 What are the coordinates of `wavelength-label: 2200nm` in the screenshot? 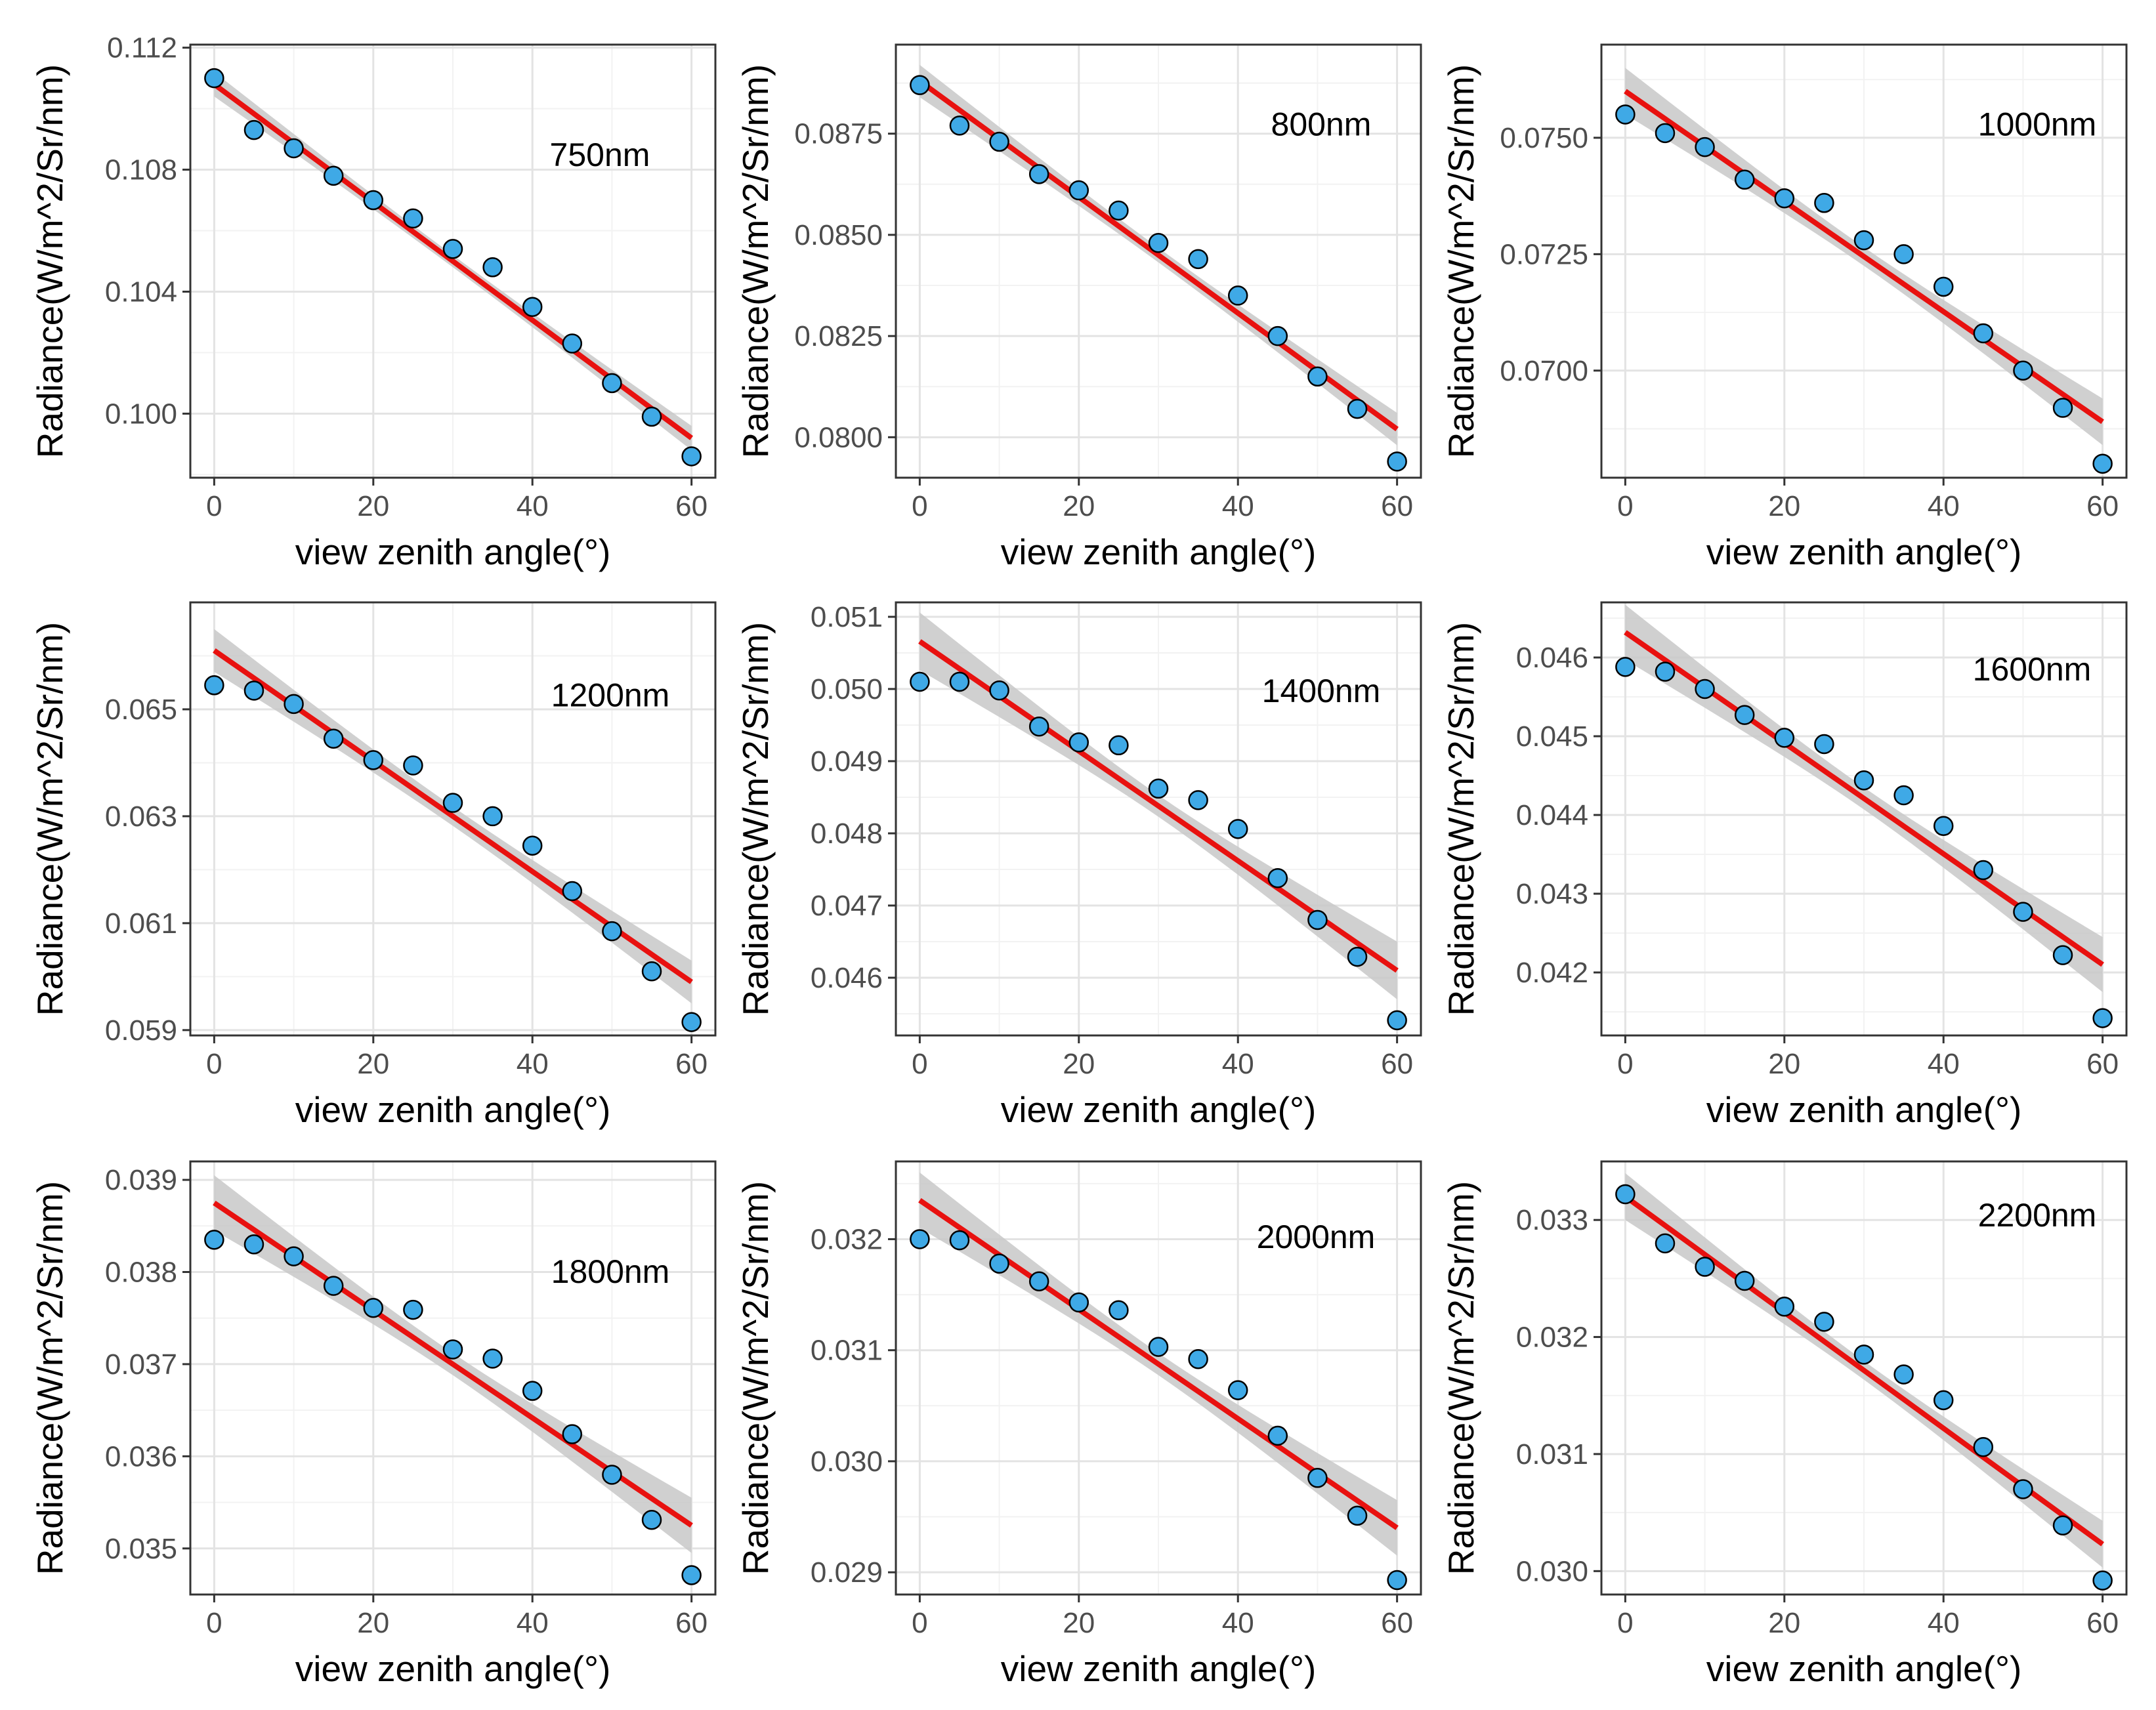 It's located at (2037, 1215).